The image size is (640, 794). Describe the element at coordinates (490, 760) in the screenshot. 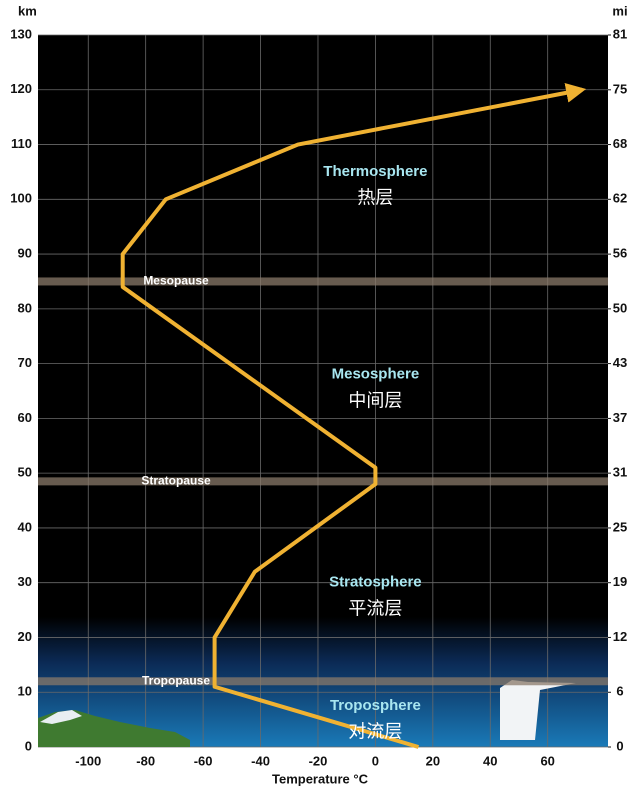

I see `x-tick-label: 40` at that location.